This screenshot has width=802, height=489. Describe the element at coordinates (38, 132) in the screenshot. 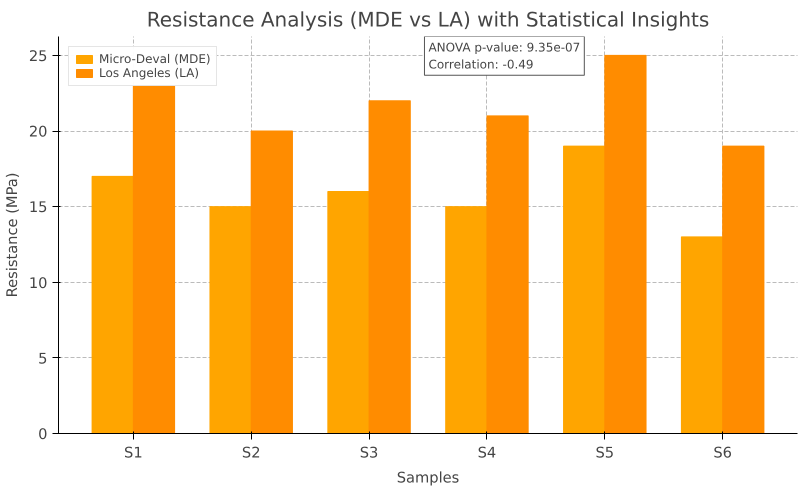

I see `y-tick-label: 20` at that location.